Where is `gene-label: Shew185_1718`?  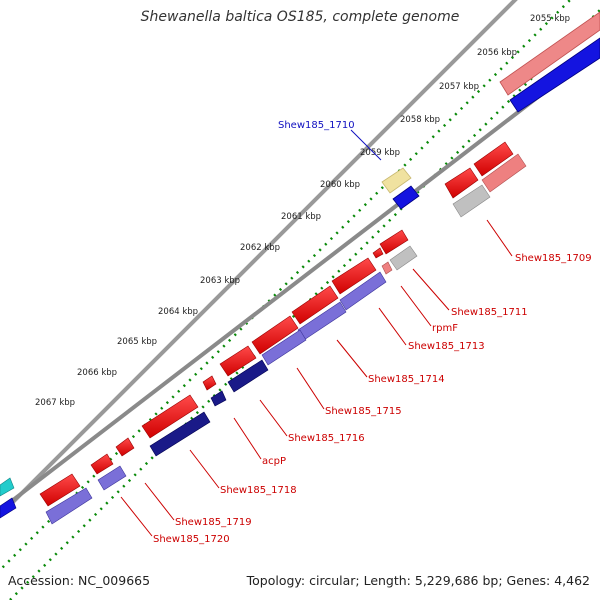
gene-label: Shew185_1718 is located at coordinates (258, 490).